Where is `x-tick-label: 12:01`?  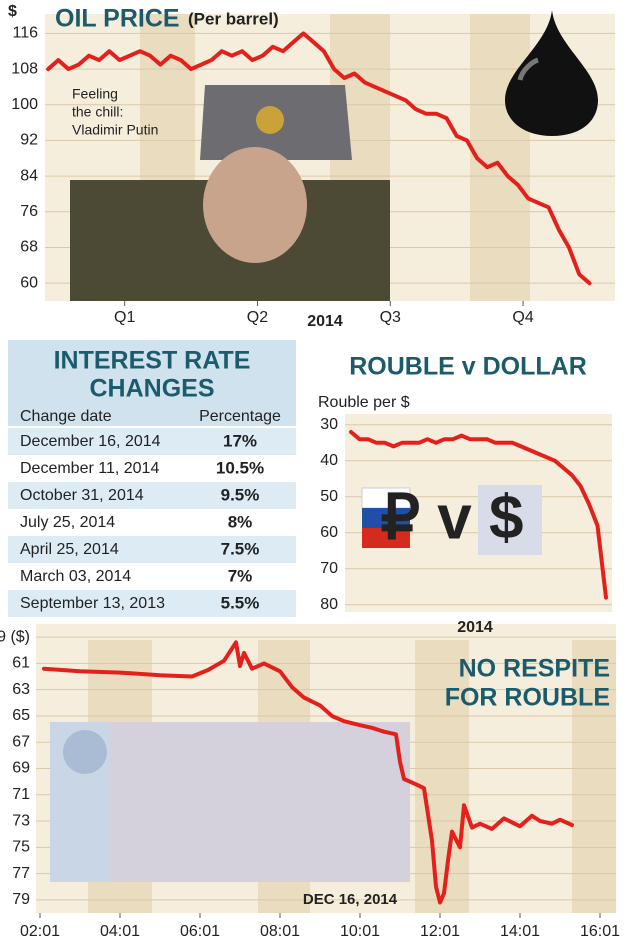 x-tick-label: 12:01 is located at coordinates (440, 931).